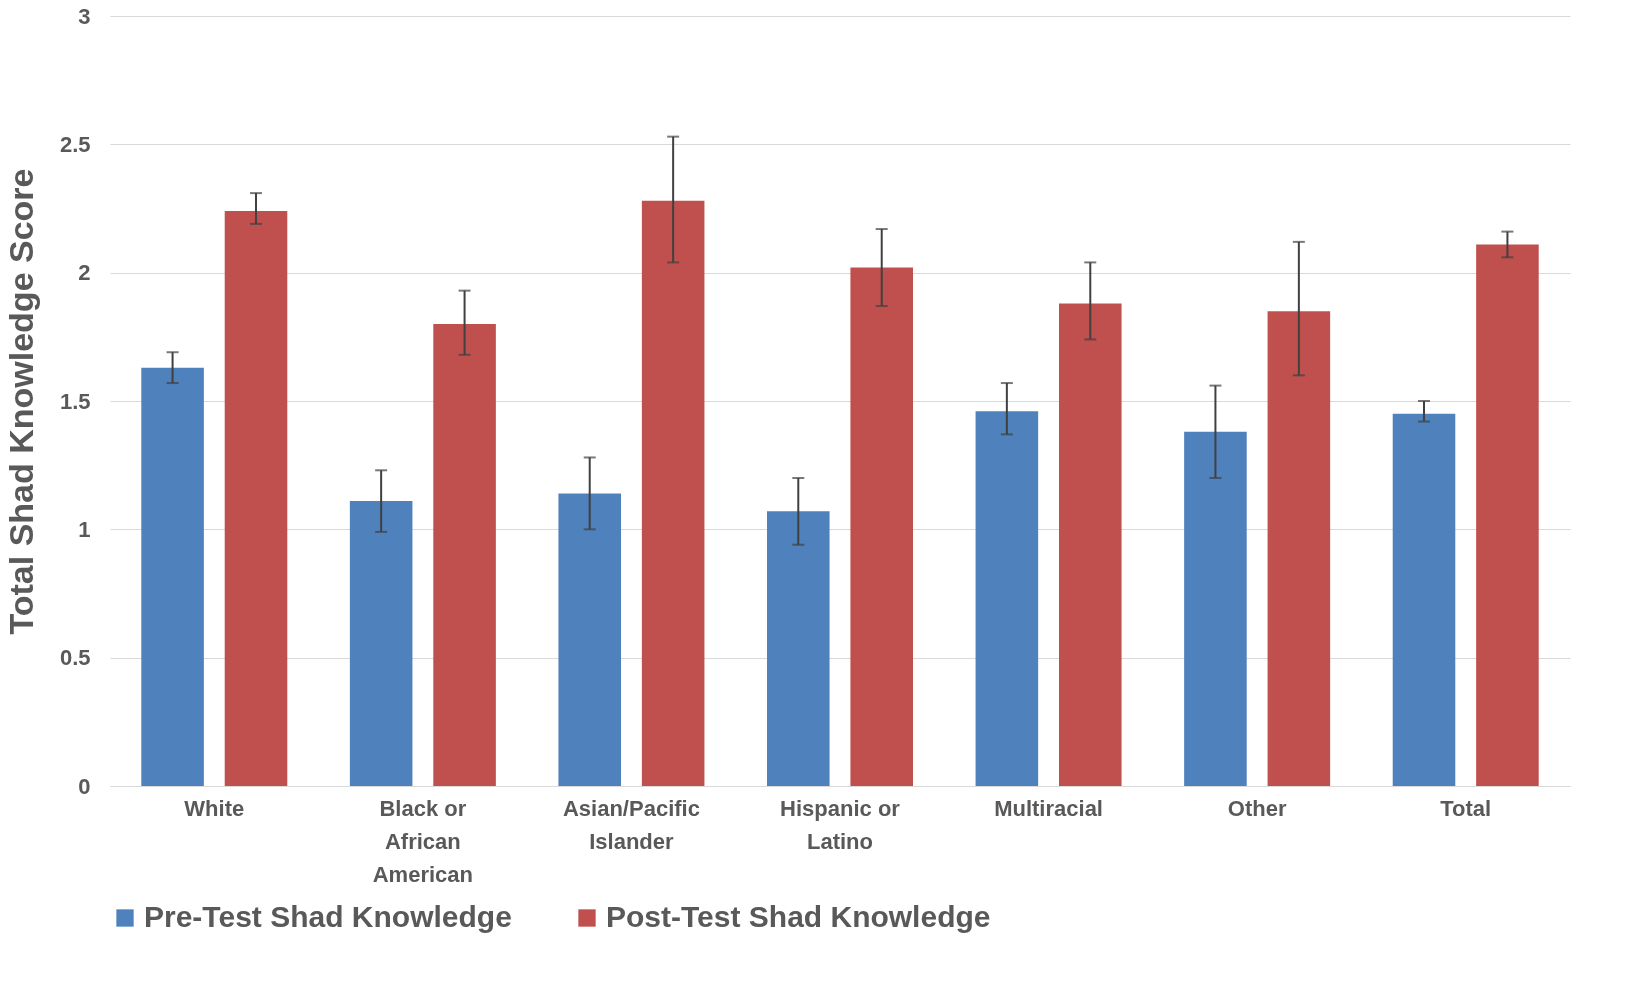 This screenshot has height=986, width=1652. I want to click on x-tick-label: Black or African American, so click(422, 841).